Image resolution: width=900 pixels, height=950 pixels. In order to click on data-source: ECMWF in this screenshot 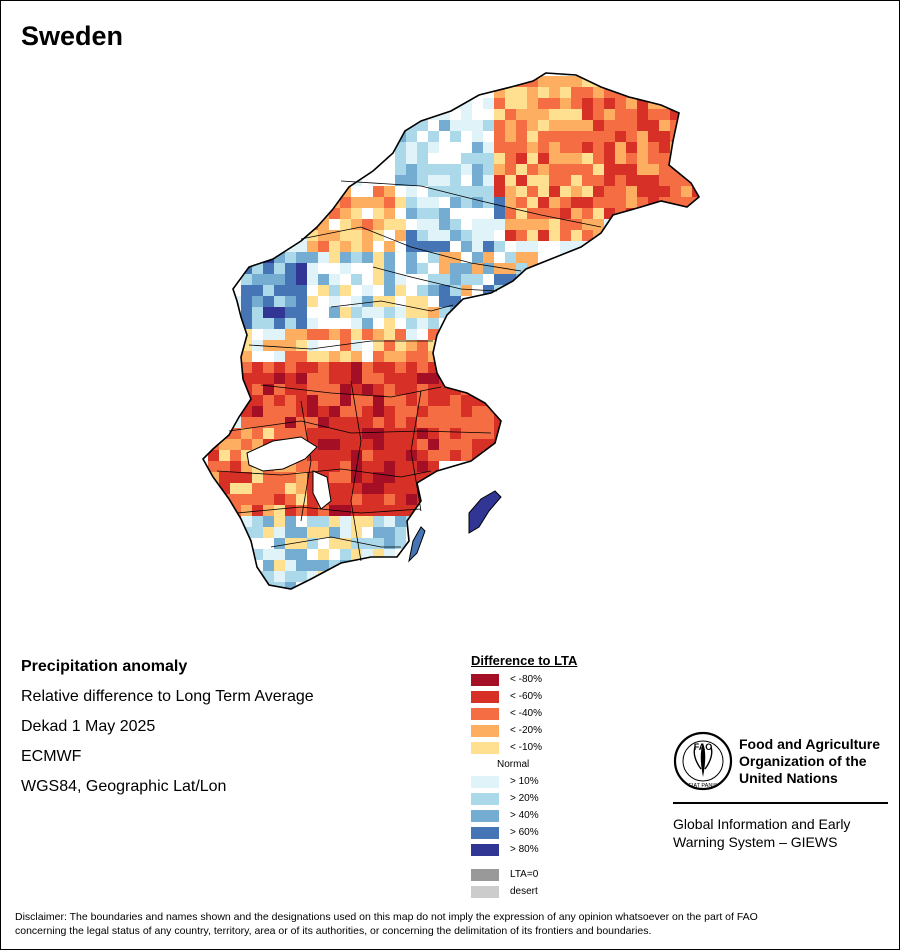, I will do `click(51, 756)`.